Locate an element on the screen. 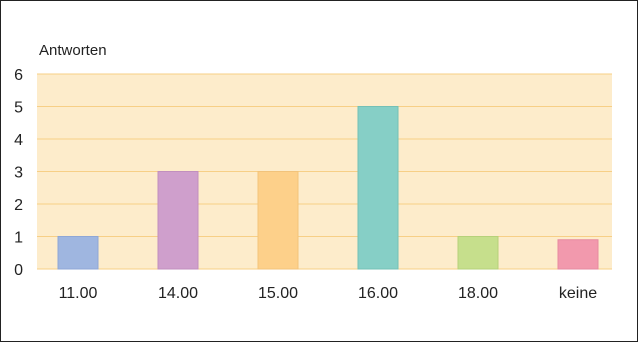 This screenshot has width=638, height=343. x-tick-label: 11.00 is located at coordinates (78, 293).